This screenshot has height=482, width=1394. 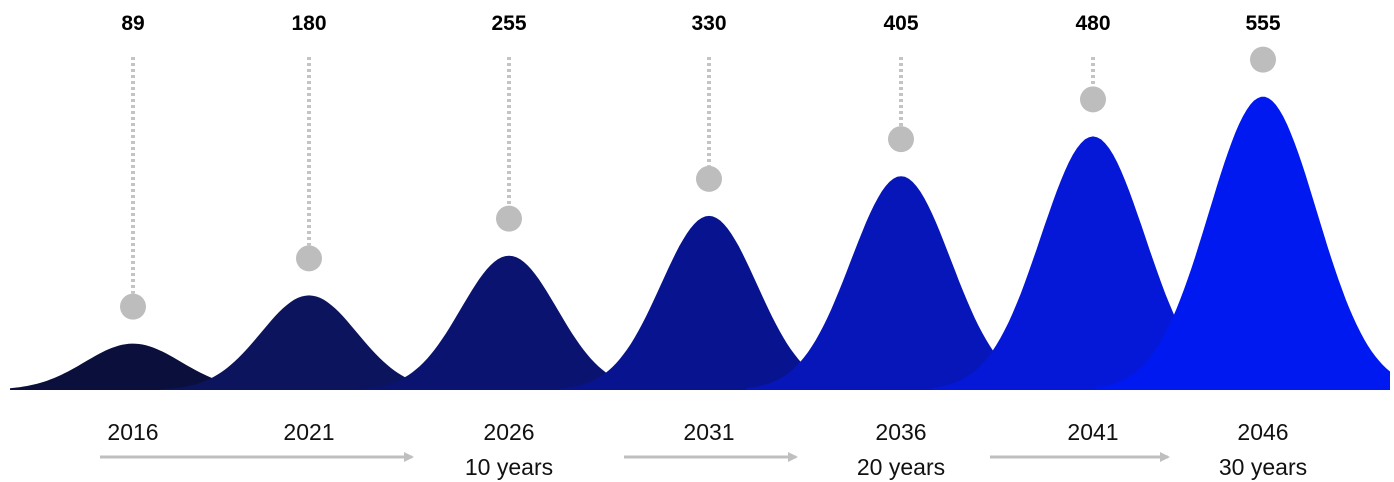 What do you see at coordinates (308, 432) in the screenshot?
I see `year-label-2021: 2021` at bounding box center [308, 432].